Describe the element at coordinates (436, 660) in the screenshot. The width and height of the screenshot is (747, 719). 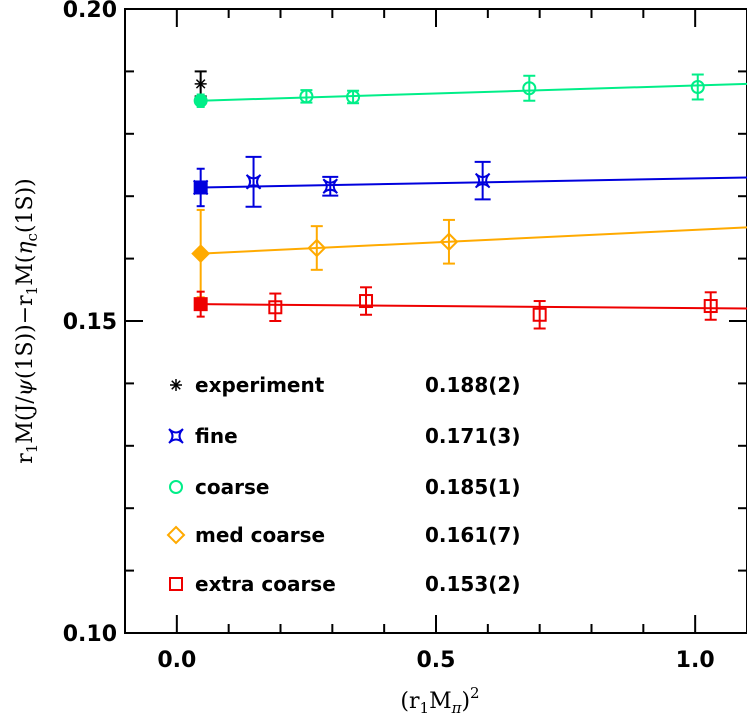
I see `x-tick-label: 0.5` at that location.